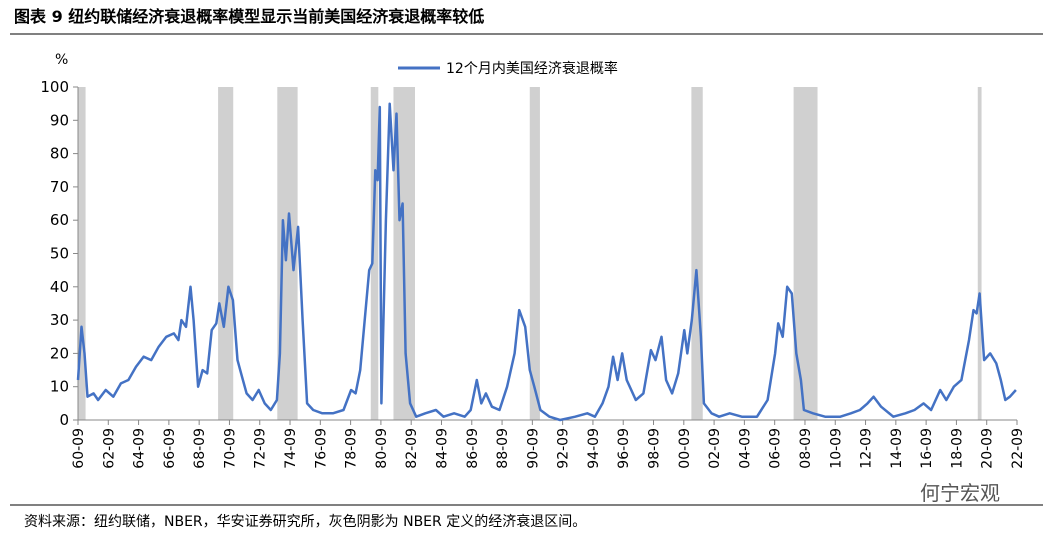 Image resolution: width=1053 pixels, height=547 pixels. I want to click on y-tick-label: 100, so click(54, 87).